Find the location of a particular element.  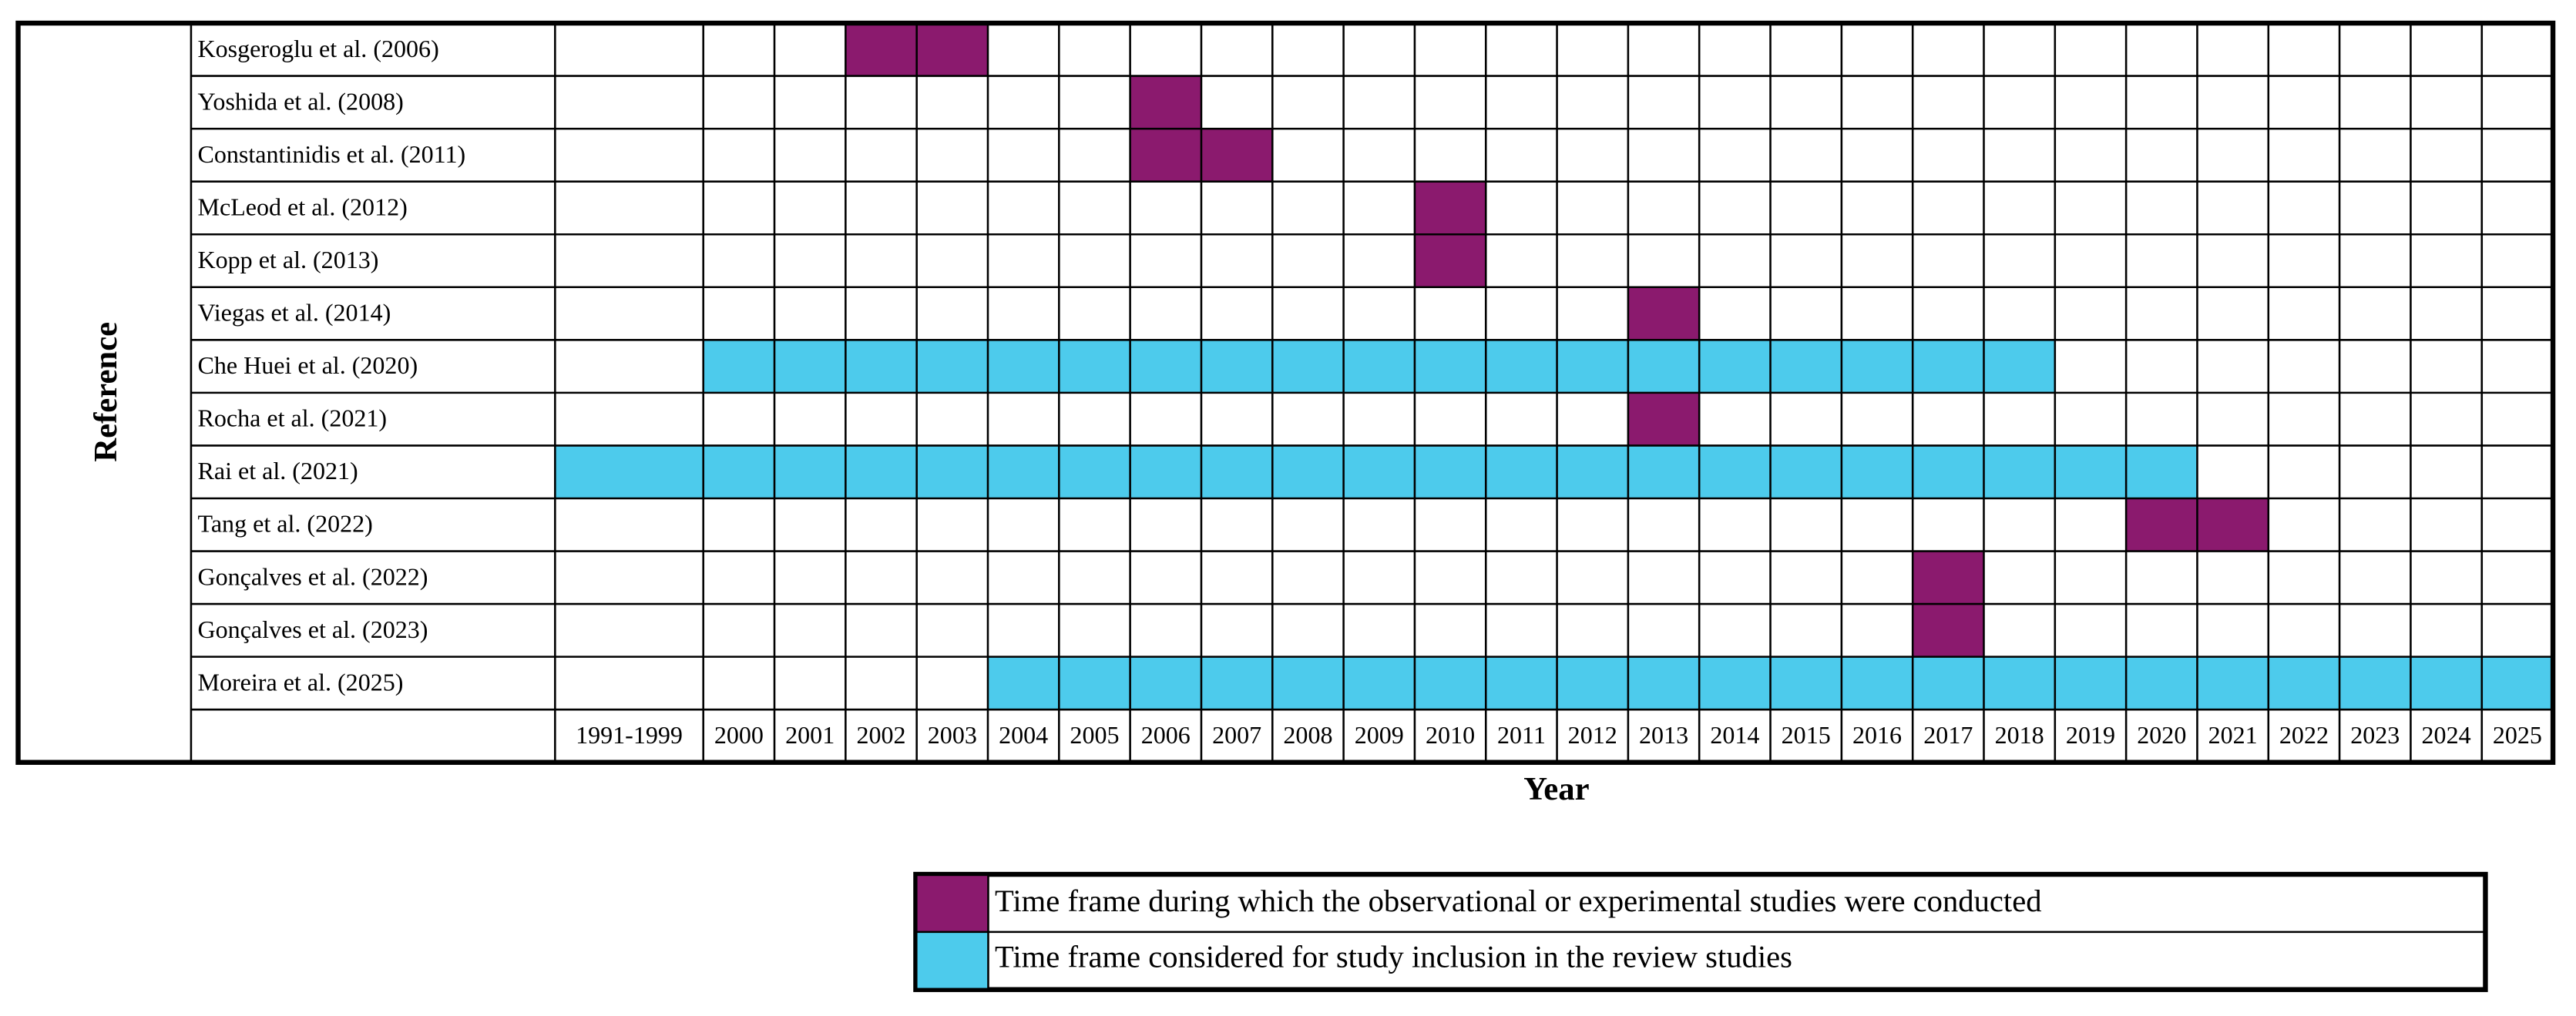

column-label: 2023 is located at coordinates (2375, 735).